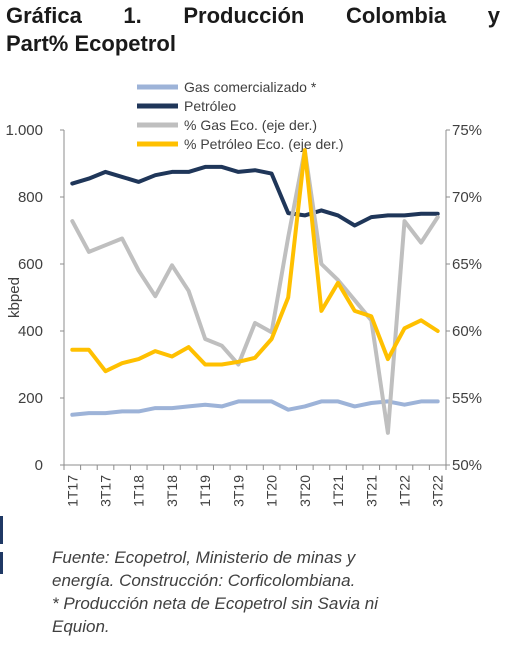 The height and width of the screenshot is (654, 506). What do you see at coordinates (305, 491) in the screenshot?
I see `x-tick-label: 3T20` at bounding box center [305, 491].